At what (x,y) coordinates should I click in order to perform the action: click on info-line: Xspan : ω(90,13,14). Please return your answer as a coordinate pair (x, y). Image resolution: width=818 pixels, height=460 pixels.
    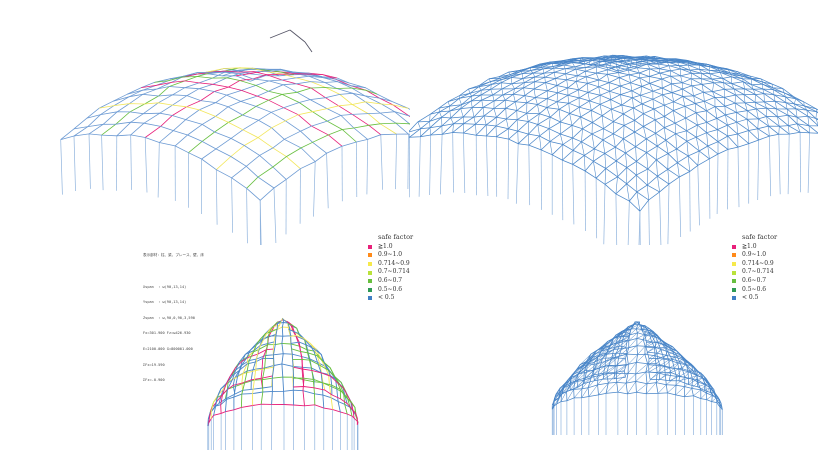
    Looking at the image, I should click on (165, 286).